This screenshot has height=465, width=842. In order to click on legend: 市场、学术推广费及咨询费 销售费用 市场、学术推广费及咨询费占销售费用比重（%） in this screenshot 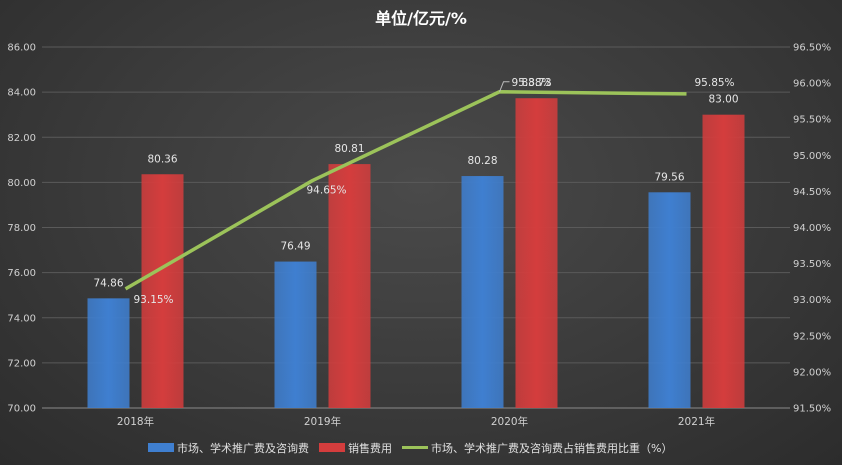, I will do `click(410, 448)`.